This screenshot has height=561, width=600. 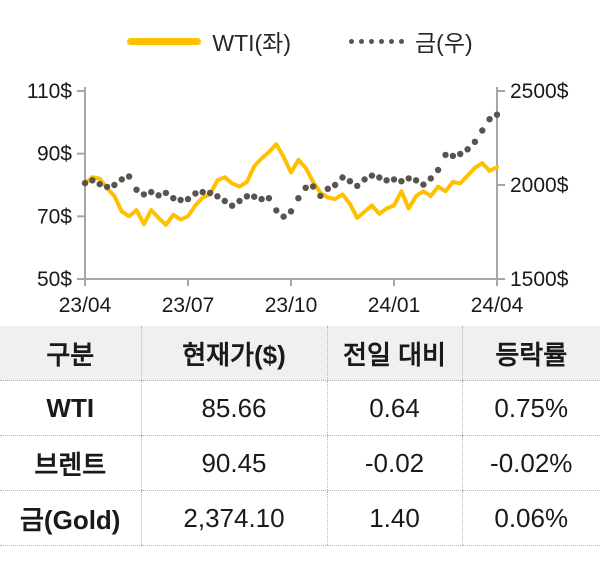 What do you see at coordinates (54, 216) in the screenshot?
I see `left-axis-tick-label: 70$` at bounding box center [54, 216].